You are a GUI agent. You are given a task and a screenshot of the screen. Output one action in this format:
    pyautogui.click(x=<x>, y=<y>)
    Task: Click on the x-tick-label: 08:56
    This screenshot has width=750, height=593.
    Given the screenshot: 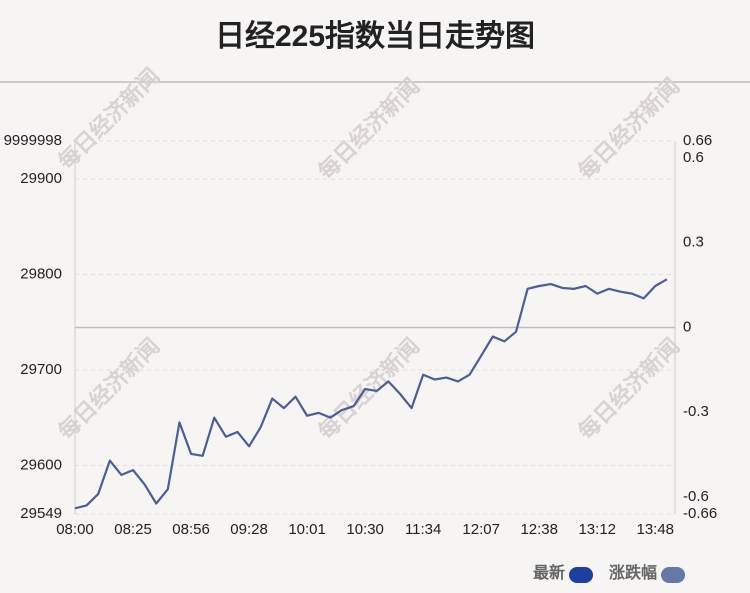 What is the action you would take?
    pyautogui.click(x=191, y=529)
    